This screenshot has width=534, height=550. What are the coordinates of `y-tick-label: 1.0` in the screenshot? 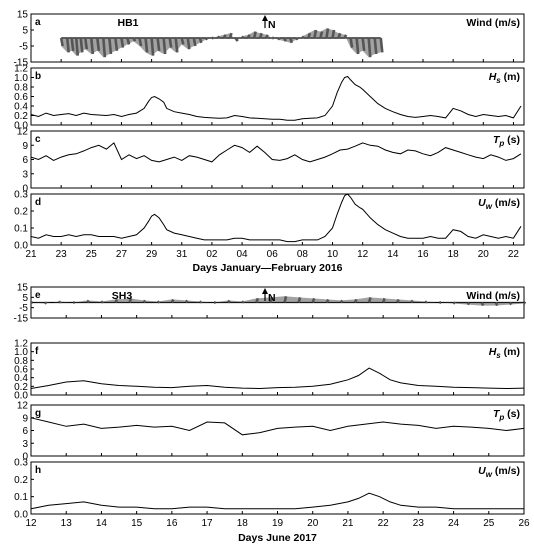 It's located at (21, 352).